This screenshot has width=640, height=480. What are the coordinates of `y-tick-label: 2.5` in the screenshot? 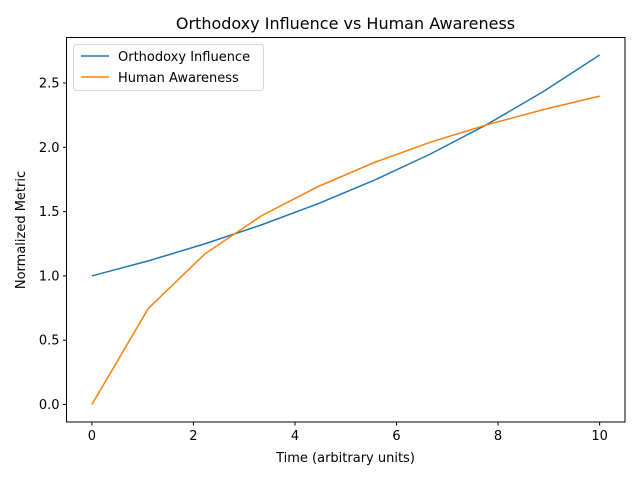 It's located at (49, 84).